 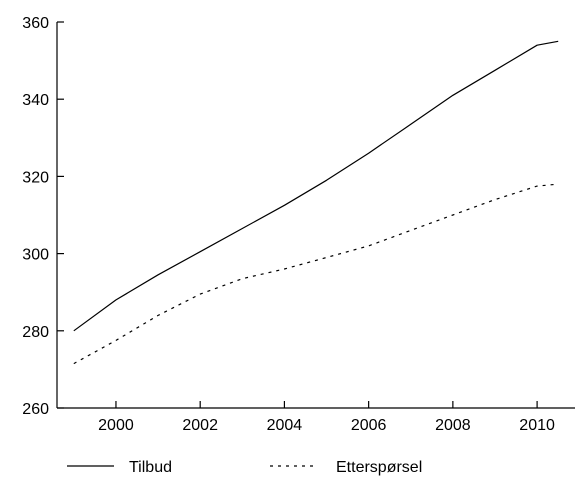 What do you see at coordinates (35, 100) in the screenshot?
I see `y-tick-label: 340` at bounding box center [35, 100].